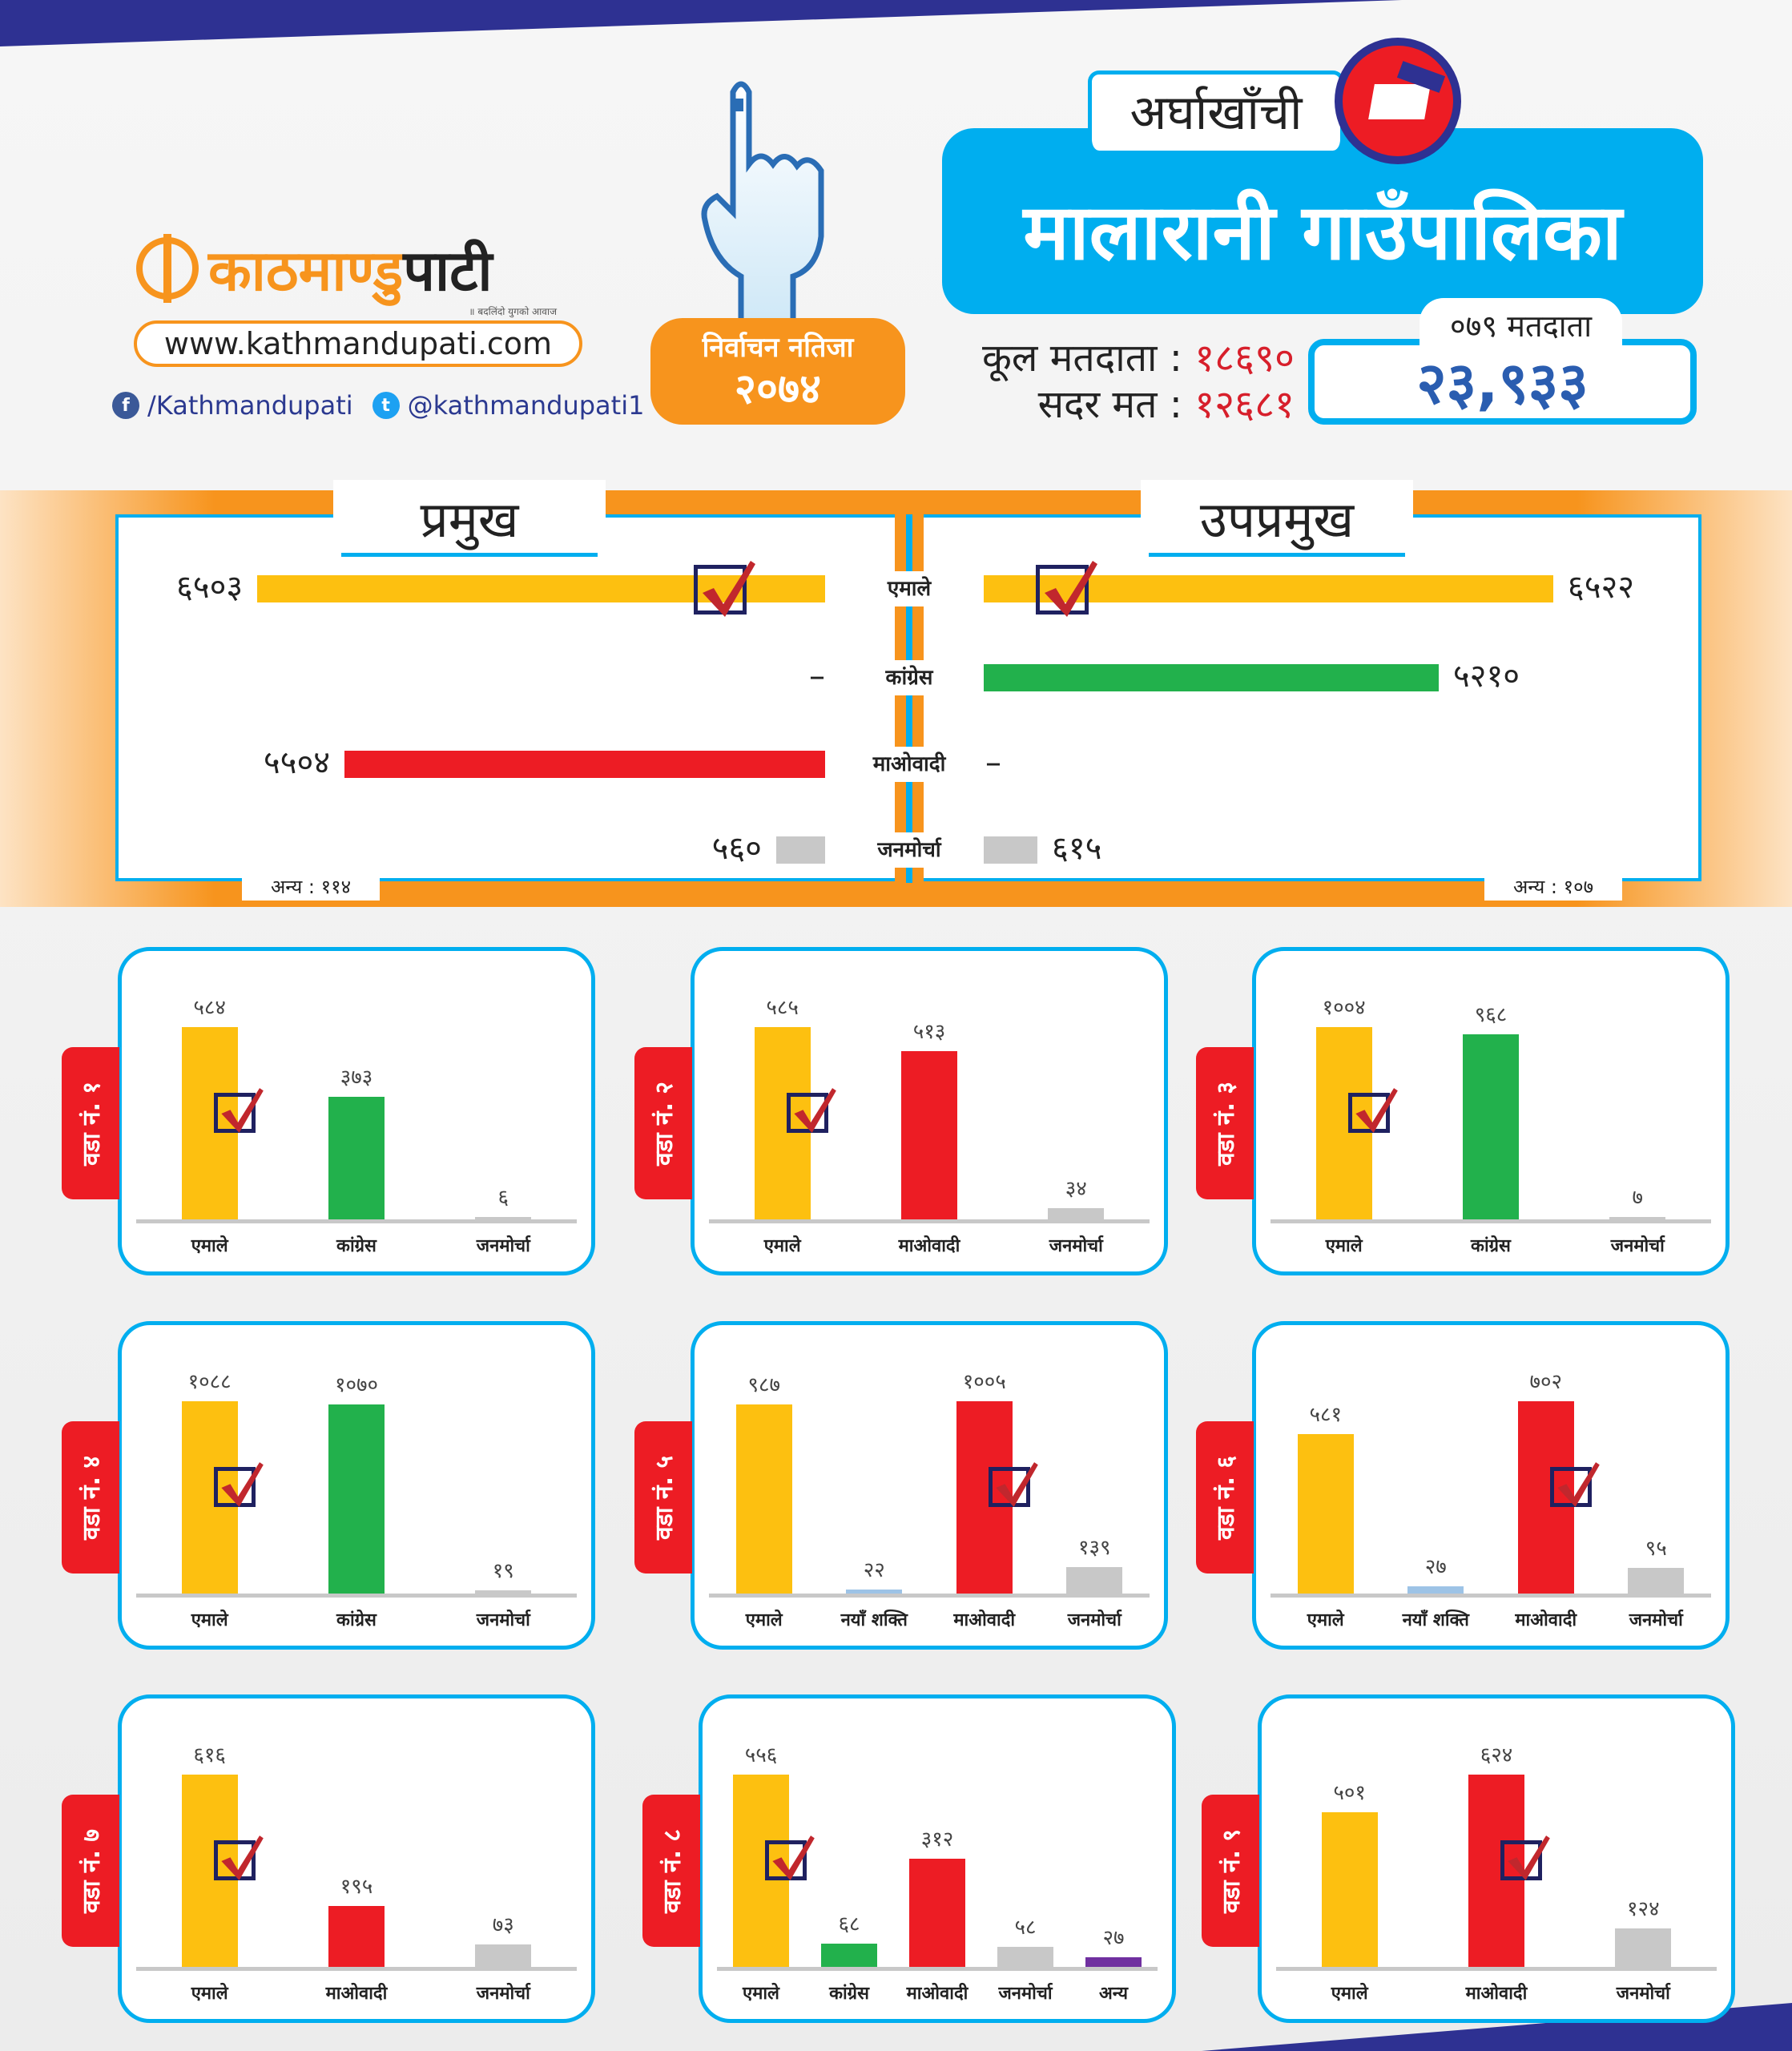  I want to click on ward-plot: ५५६ ६८ ३१२ ५८ २७, so click(937, 1851).